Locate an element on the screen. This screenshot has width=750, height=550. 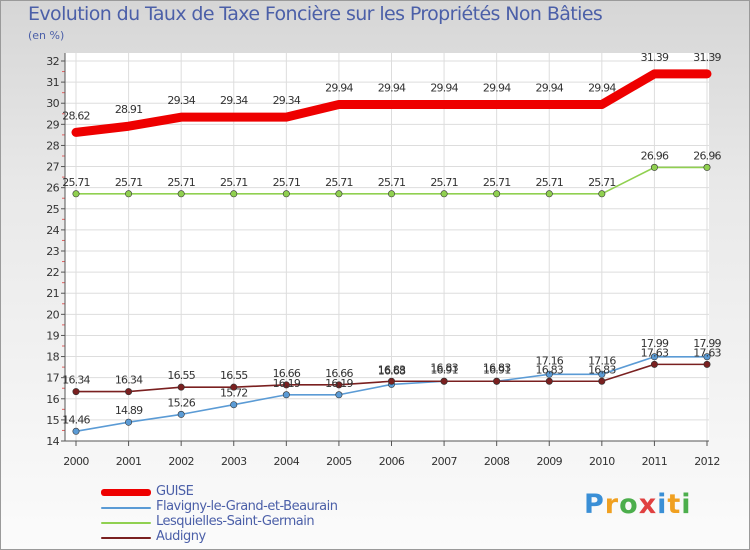
legend-label: Audigny is located at coordinates (181, 536).